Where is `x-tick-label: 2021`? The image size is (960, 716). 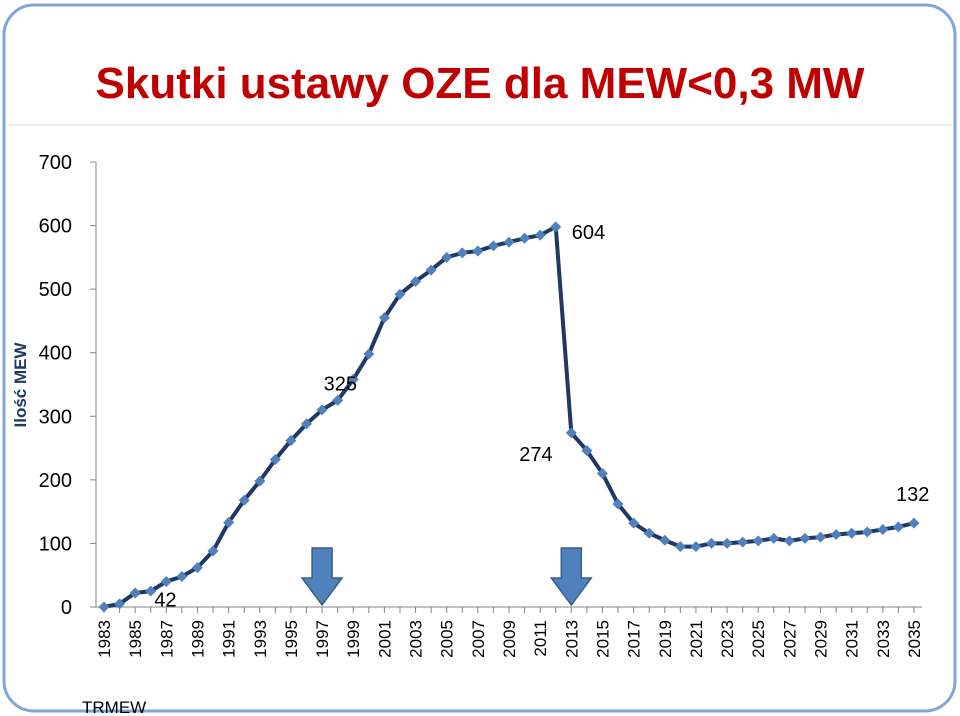
x-tick-label: 2021 is located at coordinates (696, 639).